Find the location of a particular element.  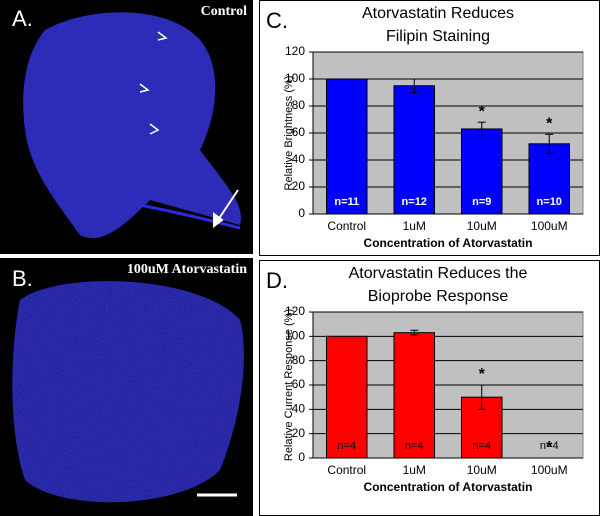

y-axis-label: Relative Brightness (%) is located at coordinates (289, 133).